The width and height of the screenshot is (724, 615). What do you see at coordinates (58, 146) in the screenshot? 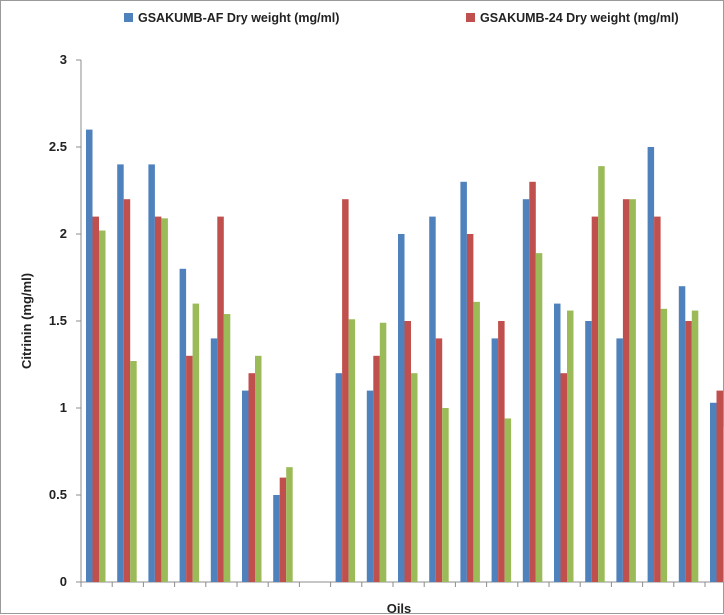
I see `y-tick-label: 2.5` at bounding box center [58, 146].